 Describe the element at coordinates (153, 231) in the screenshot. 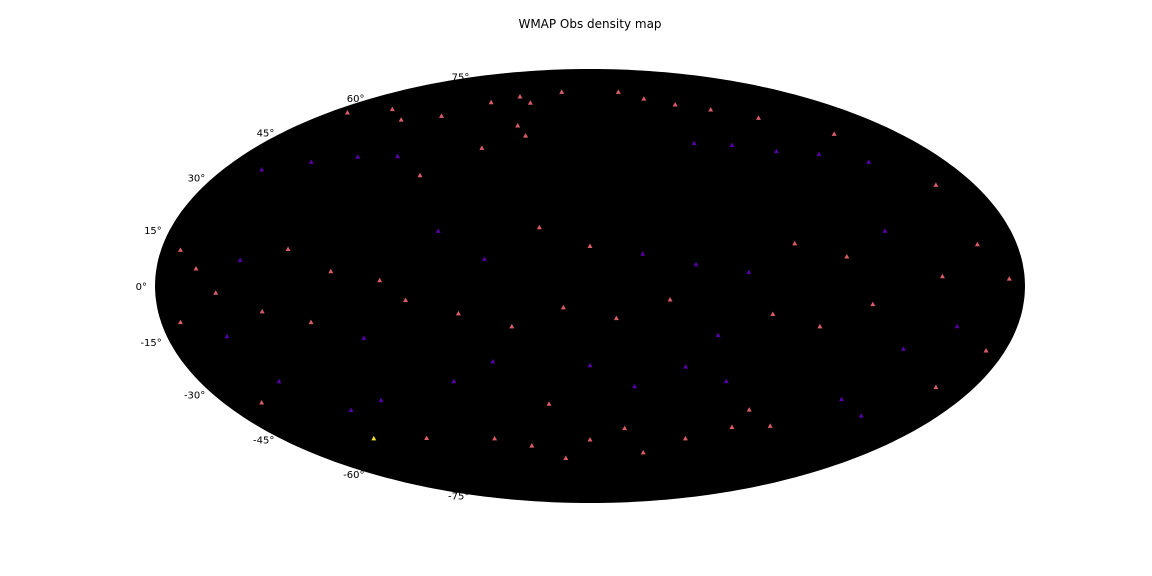

I see `lat-tick-label: 15°` at that location.